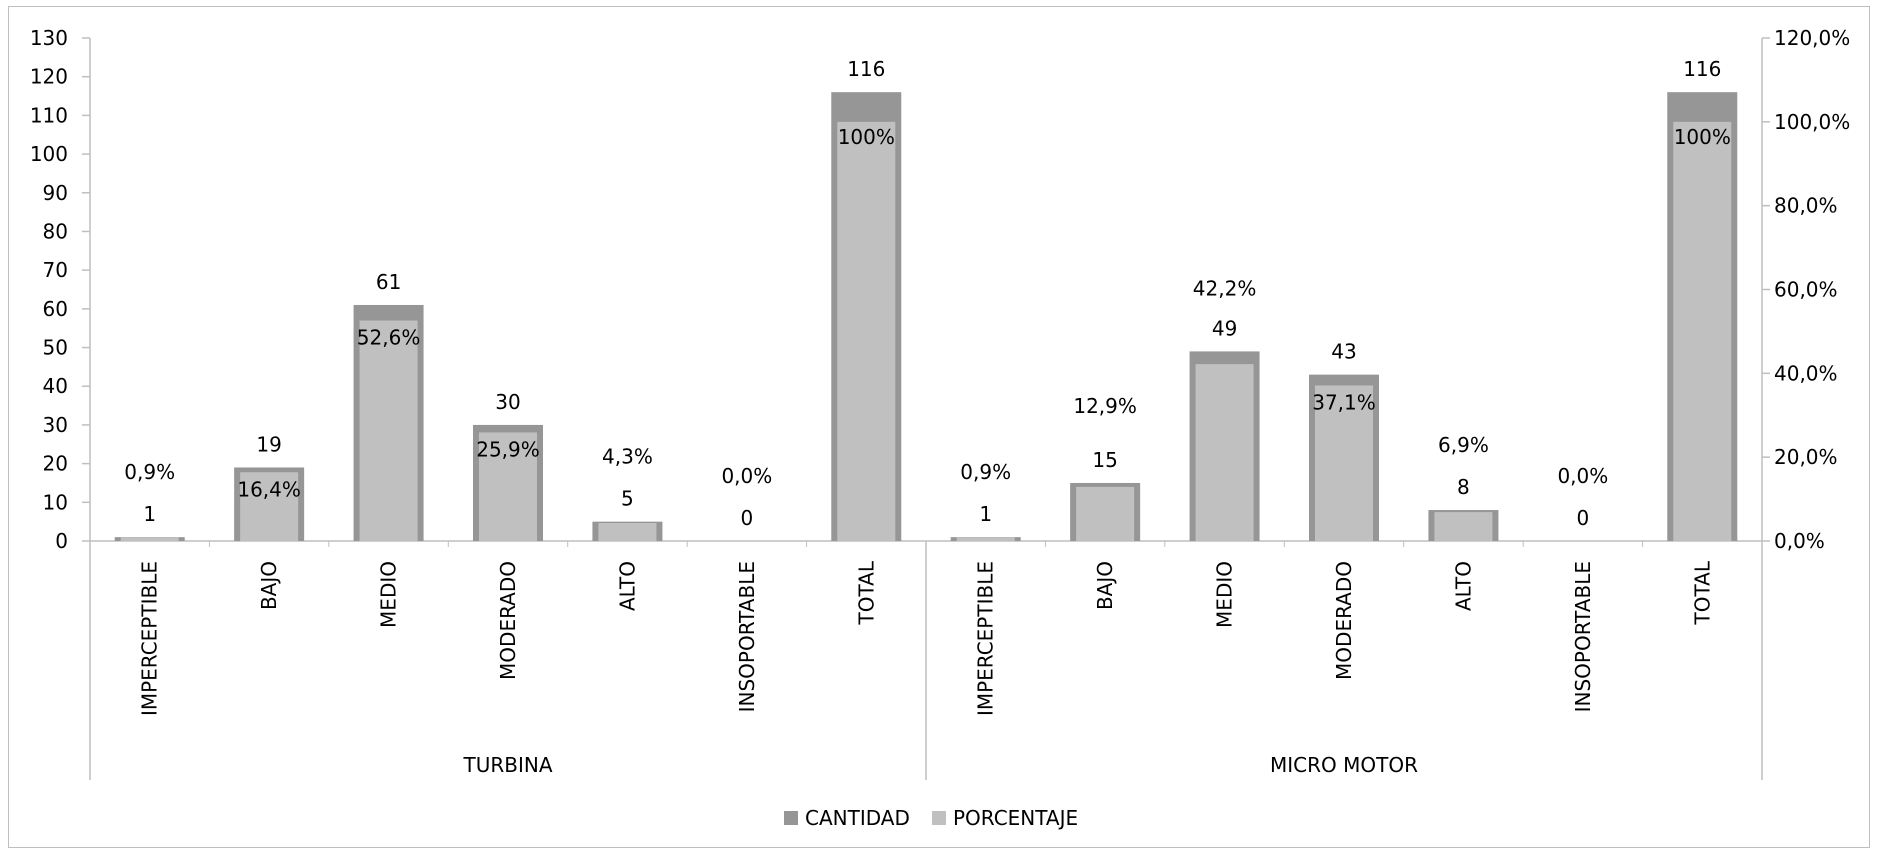  What do you see at coordinates (61, 541) in the screenshot?
I see `left-tick-label: 0` at bounding box center [61, 541].